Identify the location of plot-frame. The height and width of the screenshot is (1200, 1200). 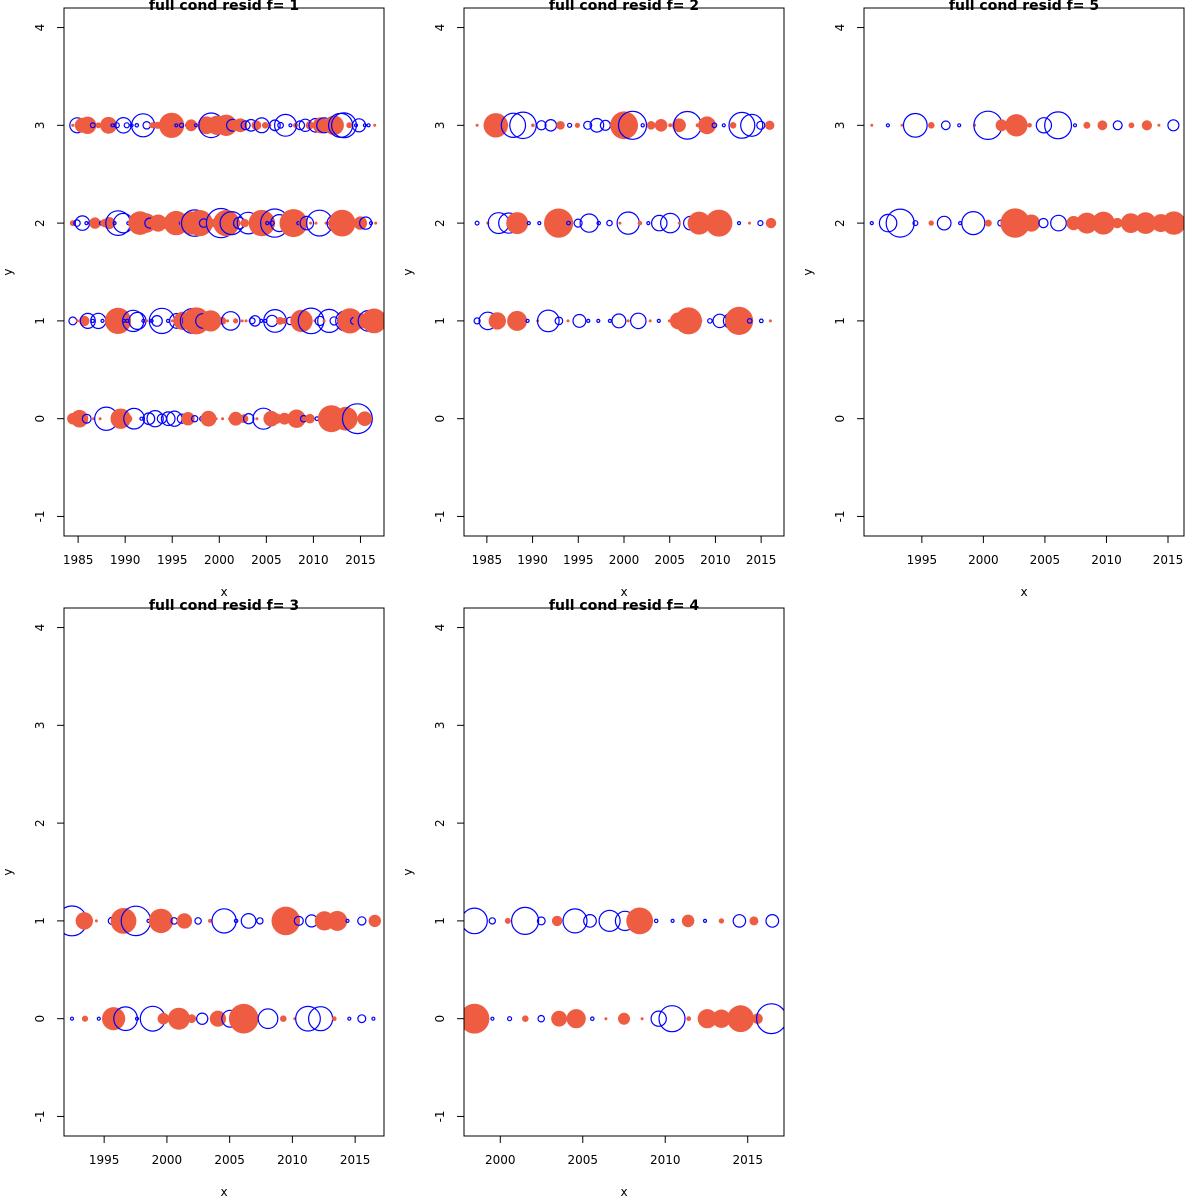
(224, 272).